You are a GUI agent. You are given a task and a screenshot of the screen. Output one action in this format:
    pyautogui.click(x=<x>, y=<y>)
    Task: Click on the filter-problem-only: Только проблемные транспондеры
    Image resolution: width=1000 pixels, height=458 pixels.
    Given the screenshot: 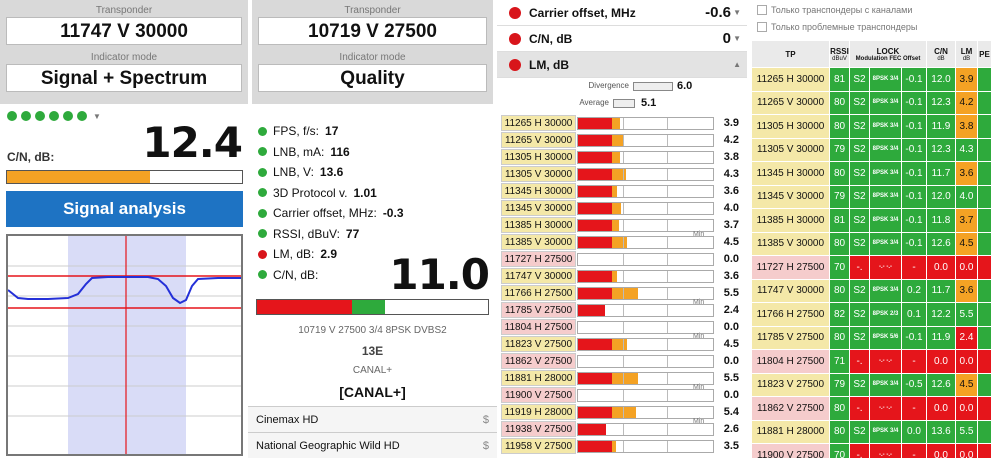 What is the action you would take?
    pyautogui.click(x=837, y=27)
    